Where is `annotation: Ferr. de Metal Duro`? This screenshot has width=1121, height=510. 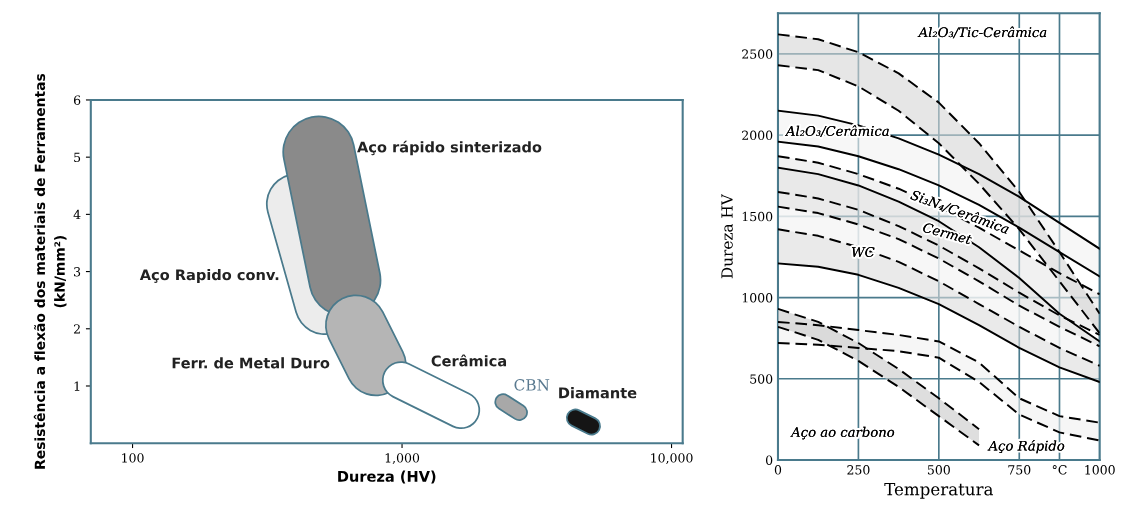 annotation: Ferr. de Metal Duro is located at coordinates (251, 363).